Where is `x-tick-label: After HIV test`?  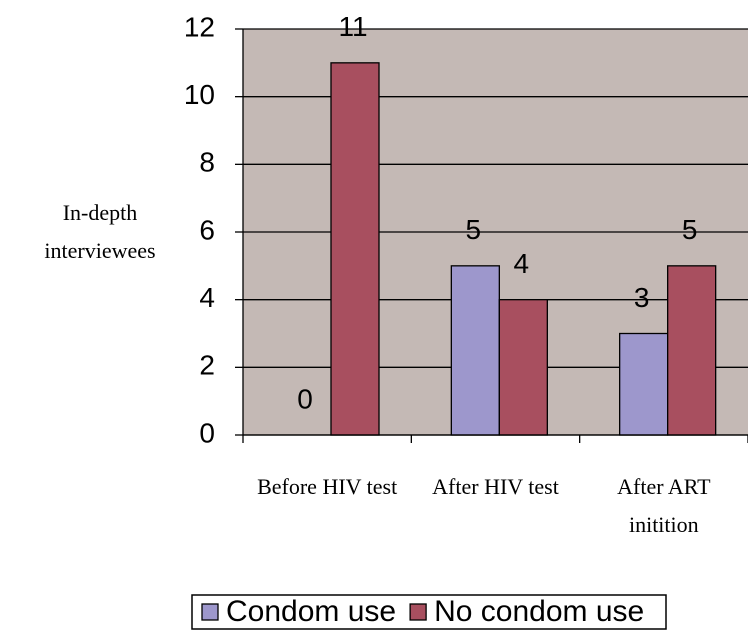 x-tick-label: After HIV test is located at coordinates (495, 486).